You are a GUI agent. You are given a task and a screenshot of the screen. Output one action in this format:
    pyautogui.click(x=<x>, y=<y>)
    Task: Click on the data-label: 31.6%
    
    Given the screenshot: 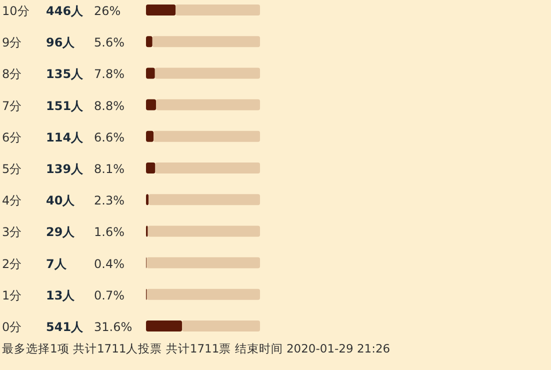 What is the action you would take?
    pyautogui.click(x=113, y=327)
    